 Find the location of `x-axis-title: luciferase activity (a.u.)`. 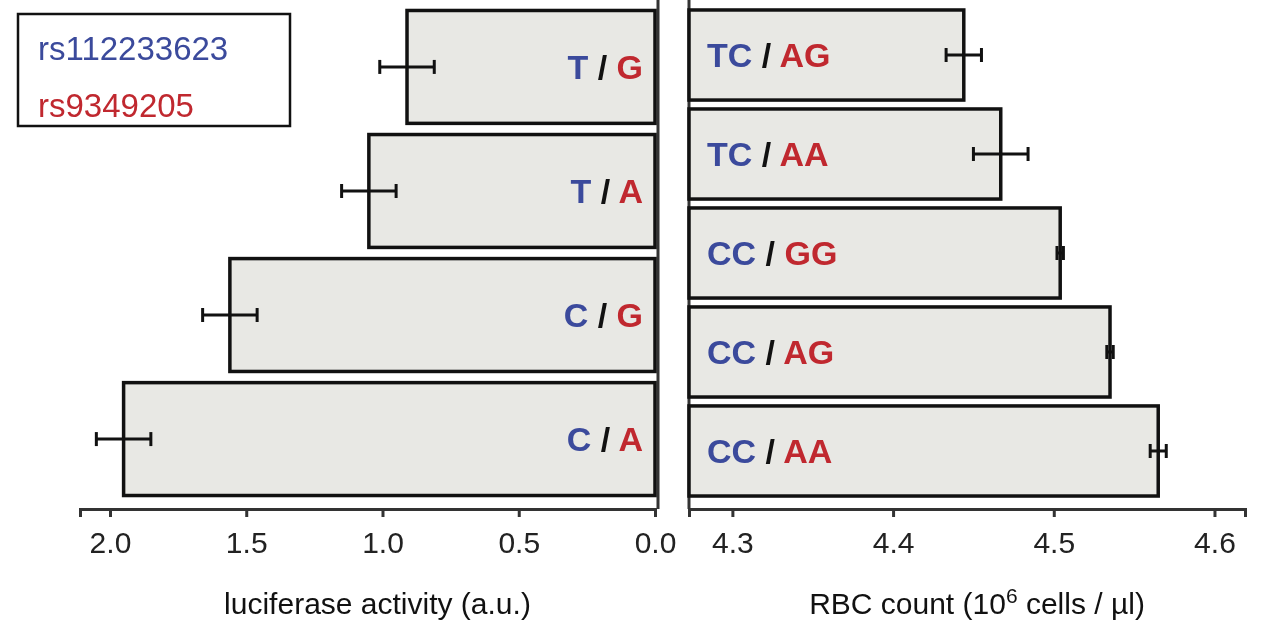

x-axis-title: luciferase activity (a.u.) is located at coordinates (377, 603).